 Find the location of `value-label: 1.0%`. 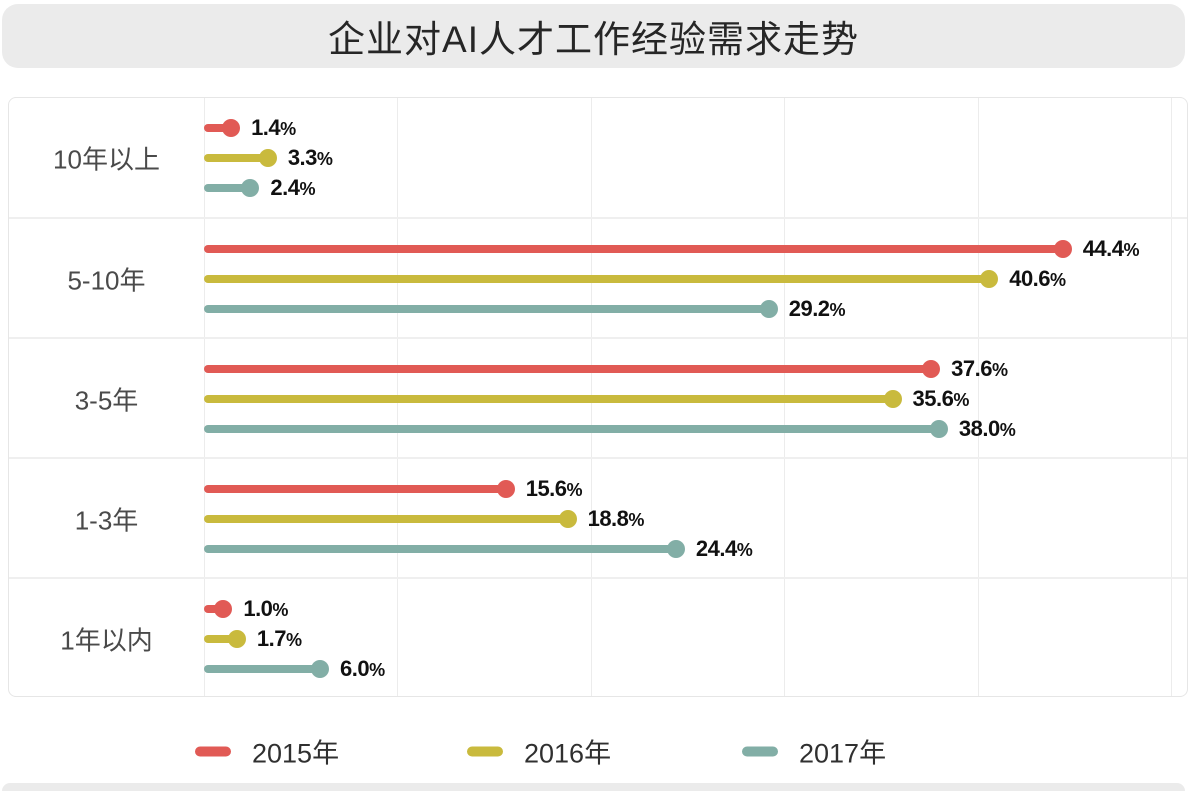

value-label: 1.0% is located at coordinates (265, 608).